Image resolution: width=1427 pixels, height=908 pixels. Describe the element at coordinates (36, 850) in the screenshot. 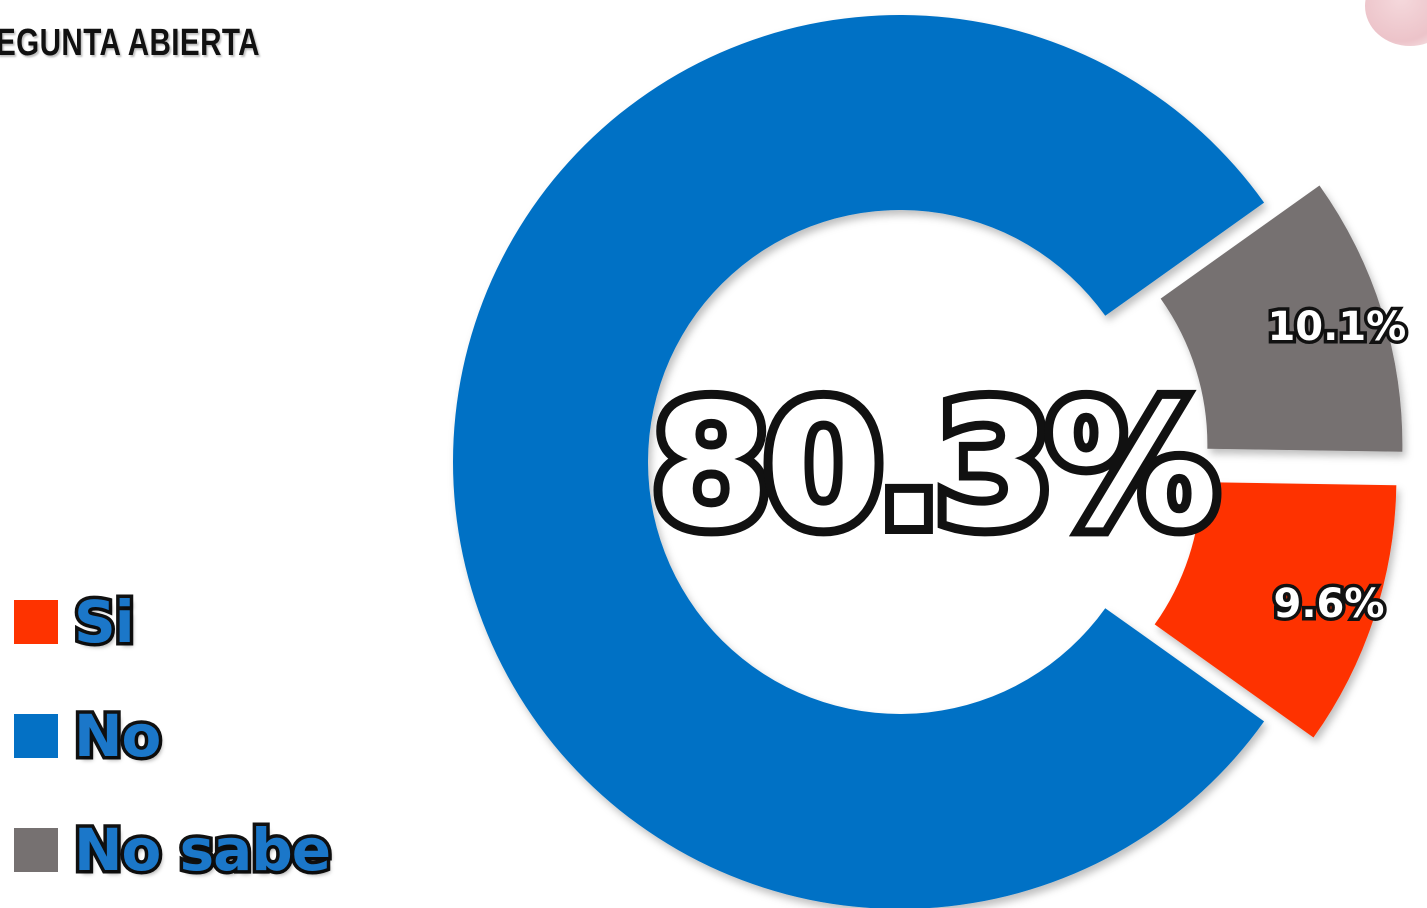

I see `legend-swatch-no-sabe` at that location.